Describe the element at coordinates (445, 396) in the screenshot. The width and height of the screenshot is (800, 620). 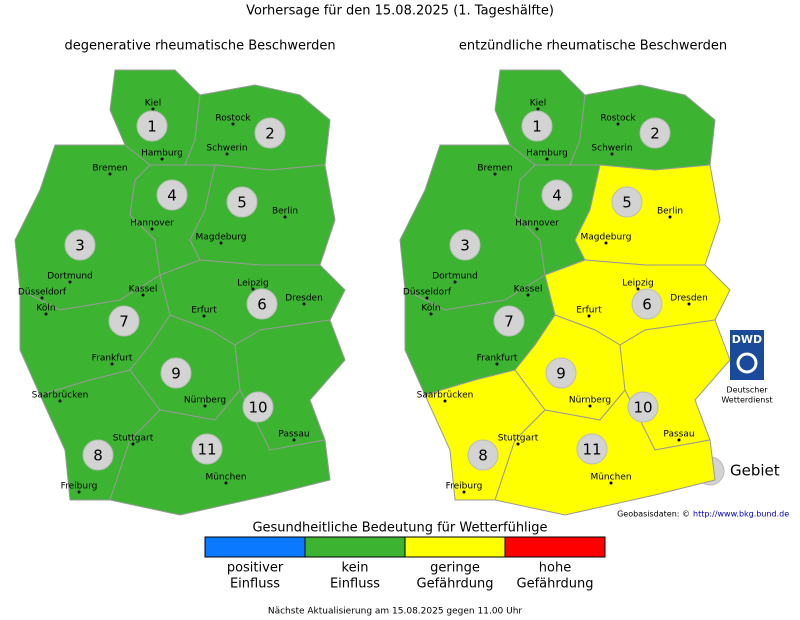
I see `city-label: Saarbrücken` at that location.